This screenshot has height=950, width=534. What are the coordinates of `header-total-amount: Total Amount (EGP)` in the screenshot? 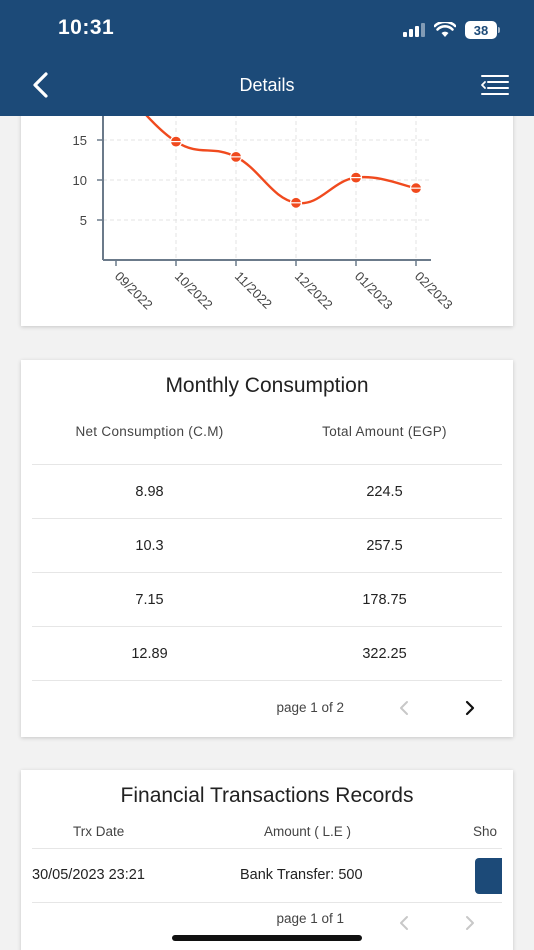 It's located at (384, 431).